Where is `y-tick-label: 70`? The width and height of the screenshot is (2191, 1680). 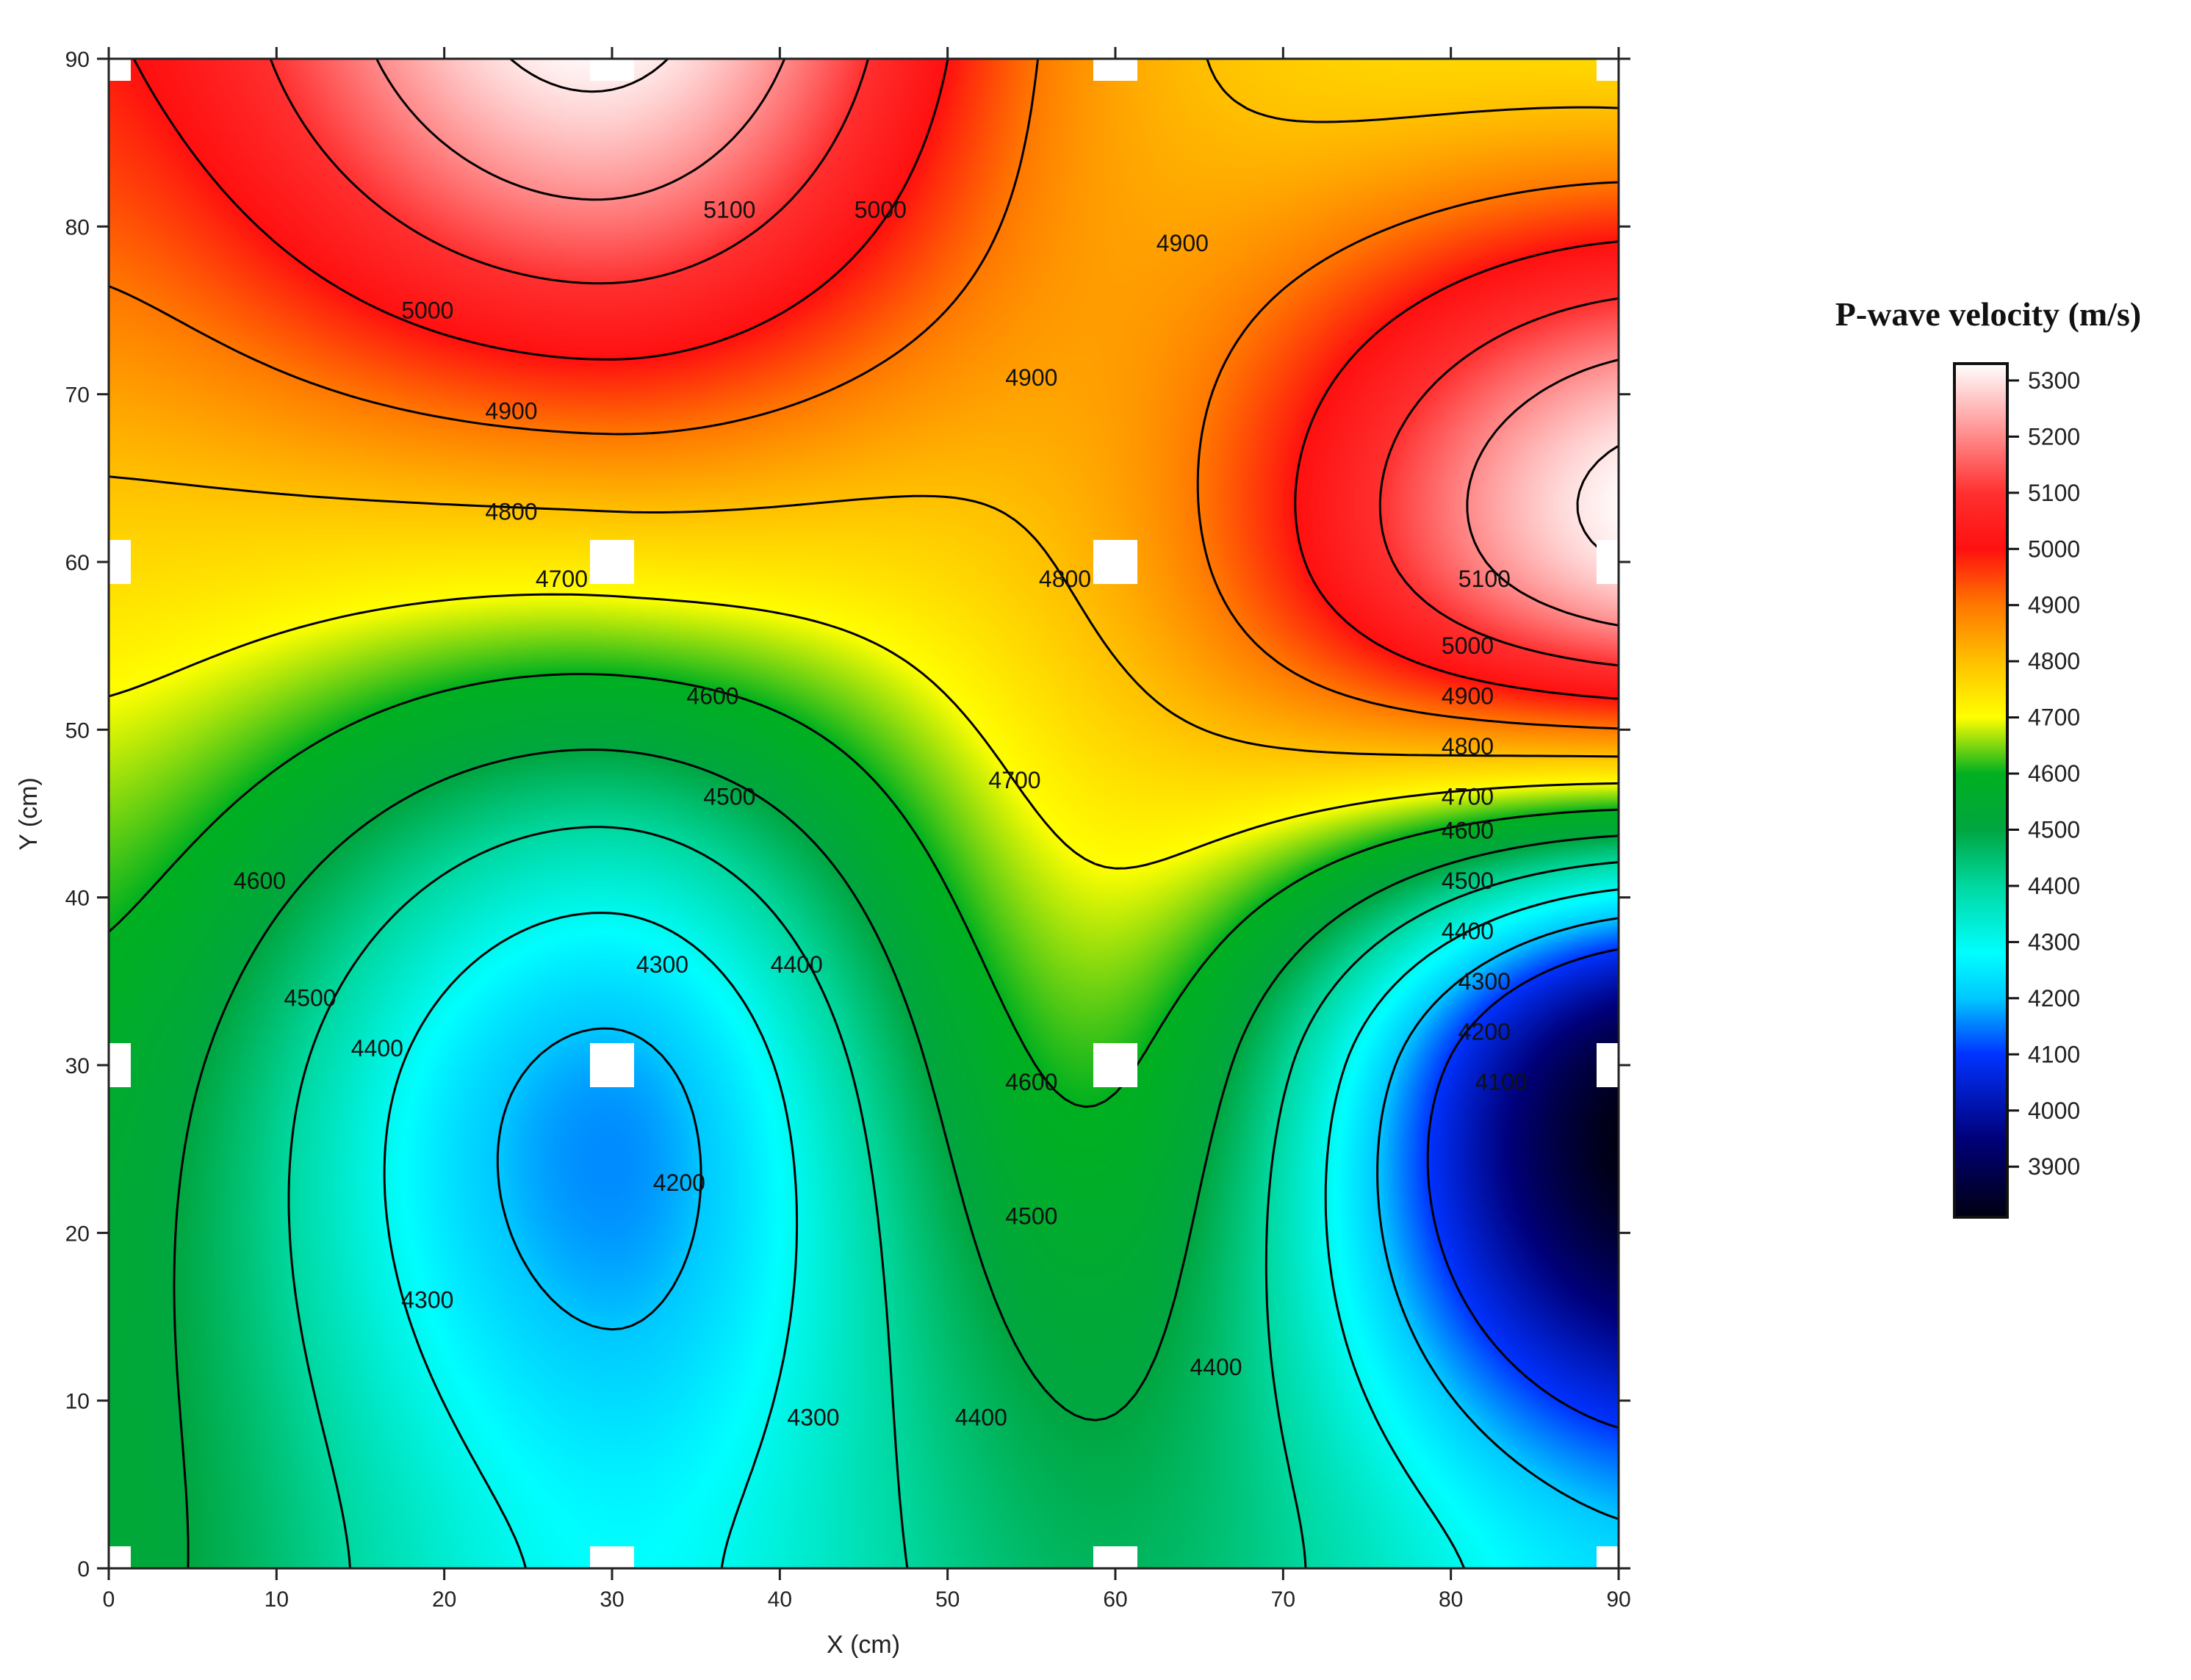 y-tick-label: 70 is located at coordinates (77, 395).